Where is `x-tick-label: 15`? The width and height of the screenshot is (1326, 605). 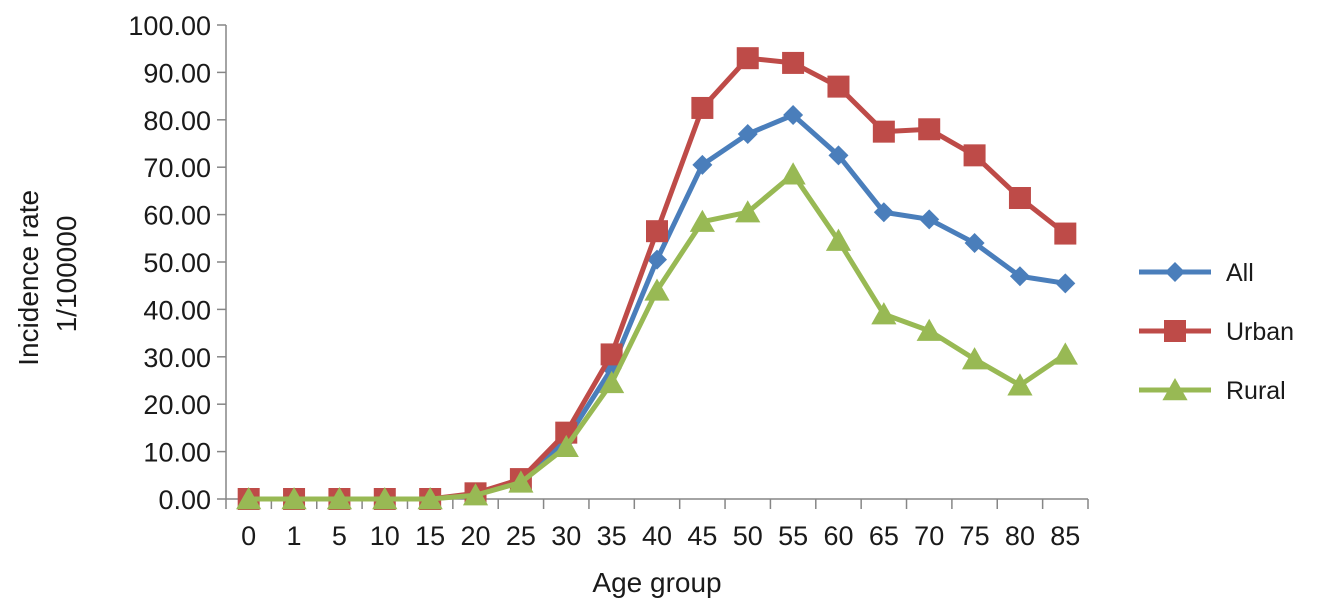
x-tick-label: 15 is located at coordinates (430, 536).